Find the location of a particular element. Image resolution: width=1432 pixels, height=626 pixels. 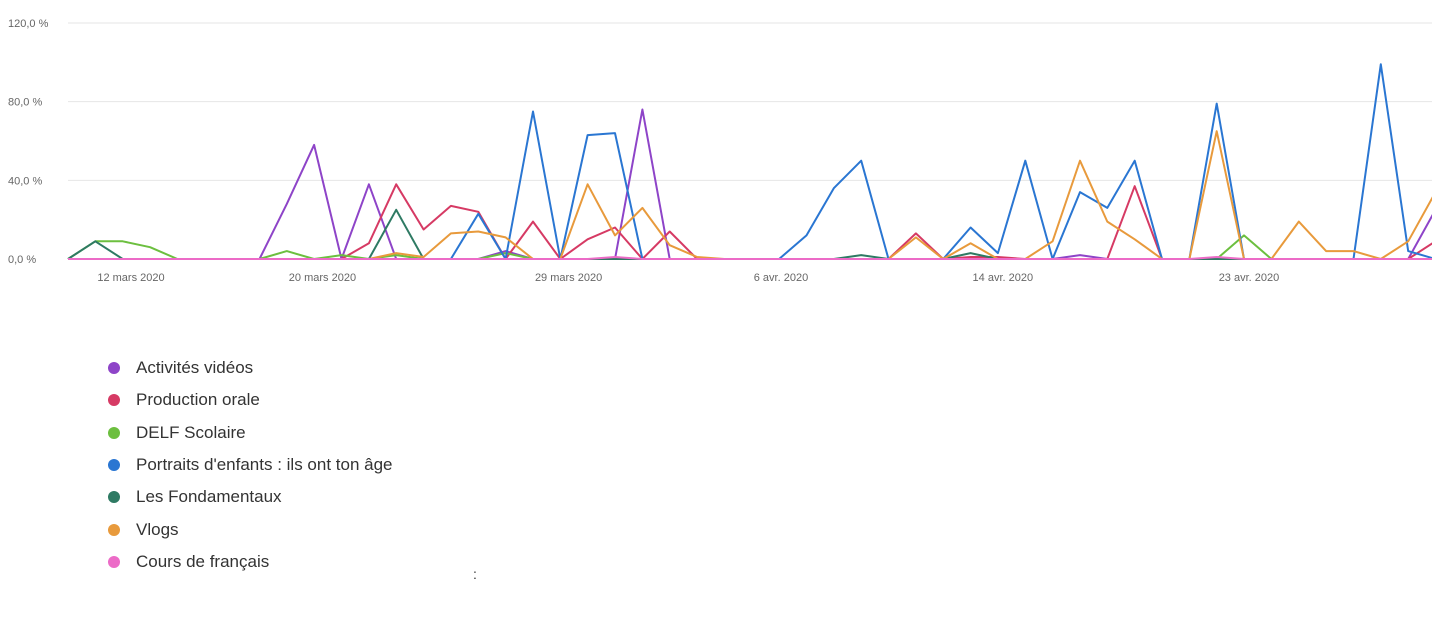

legend-label: Production orale is located at coordinates (198, 400).